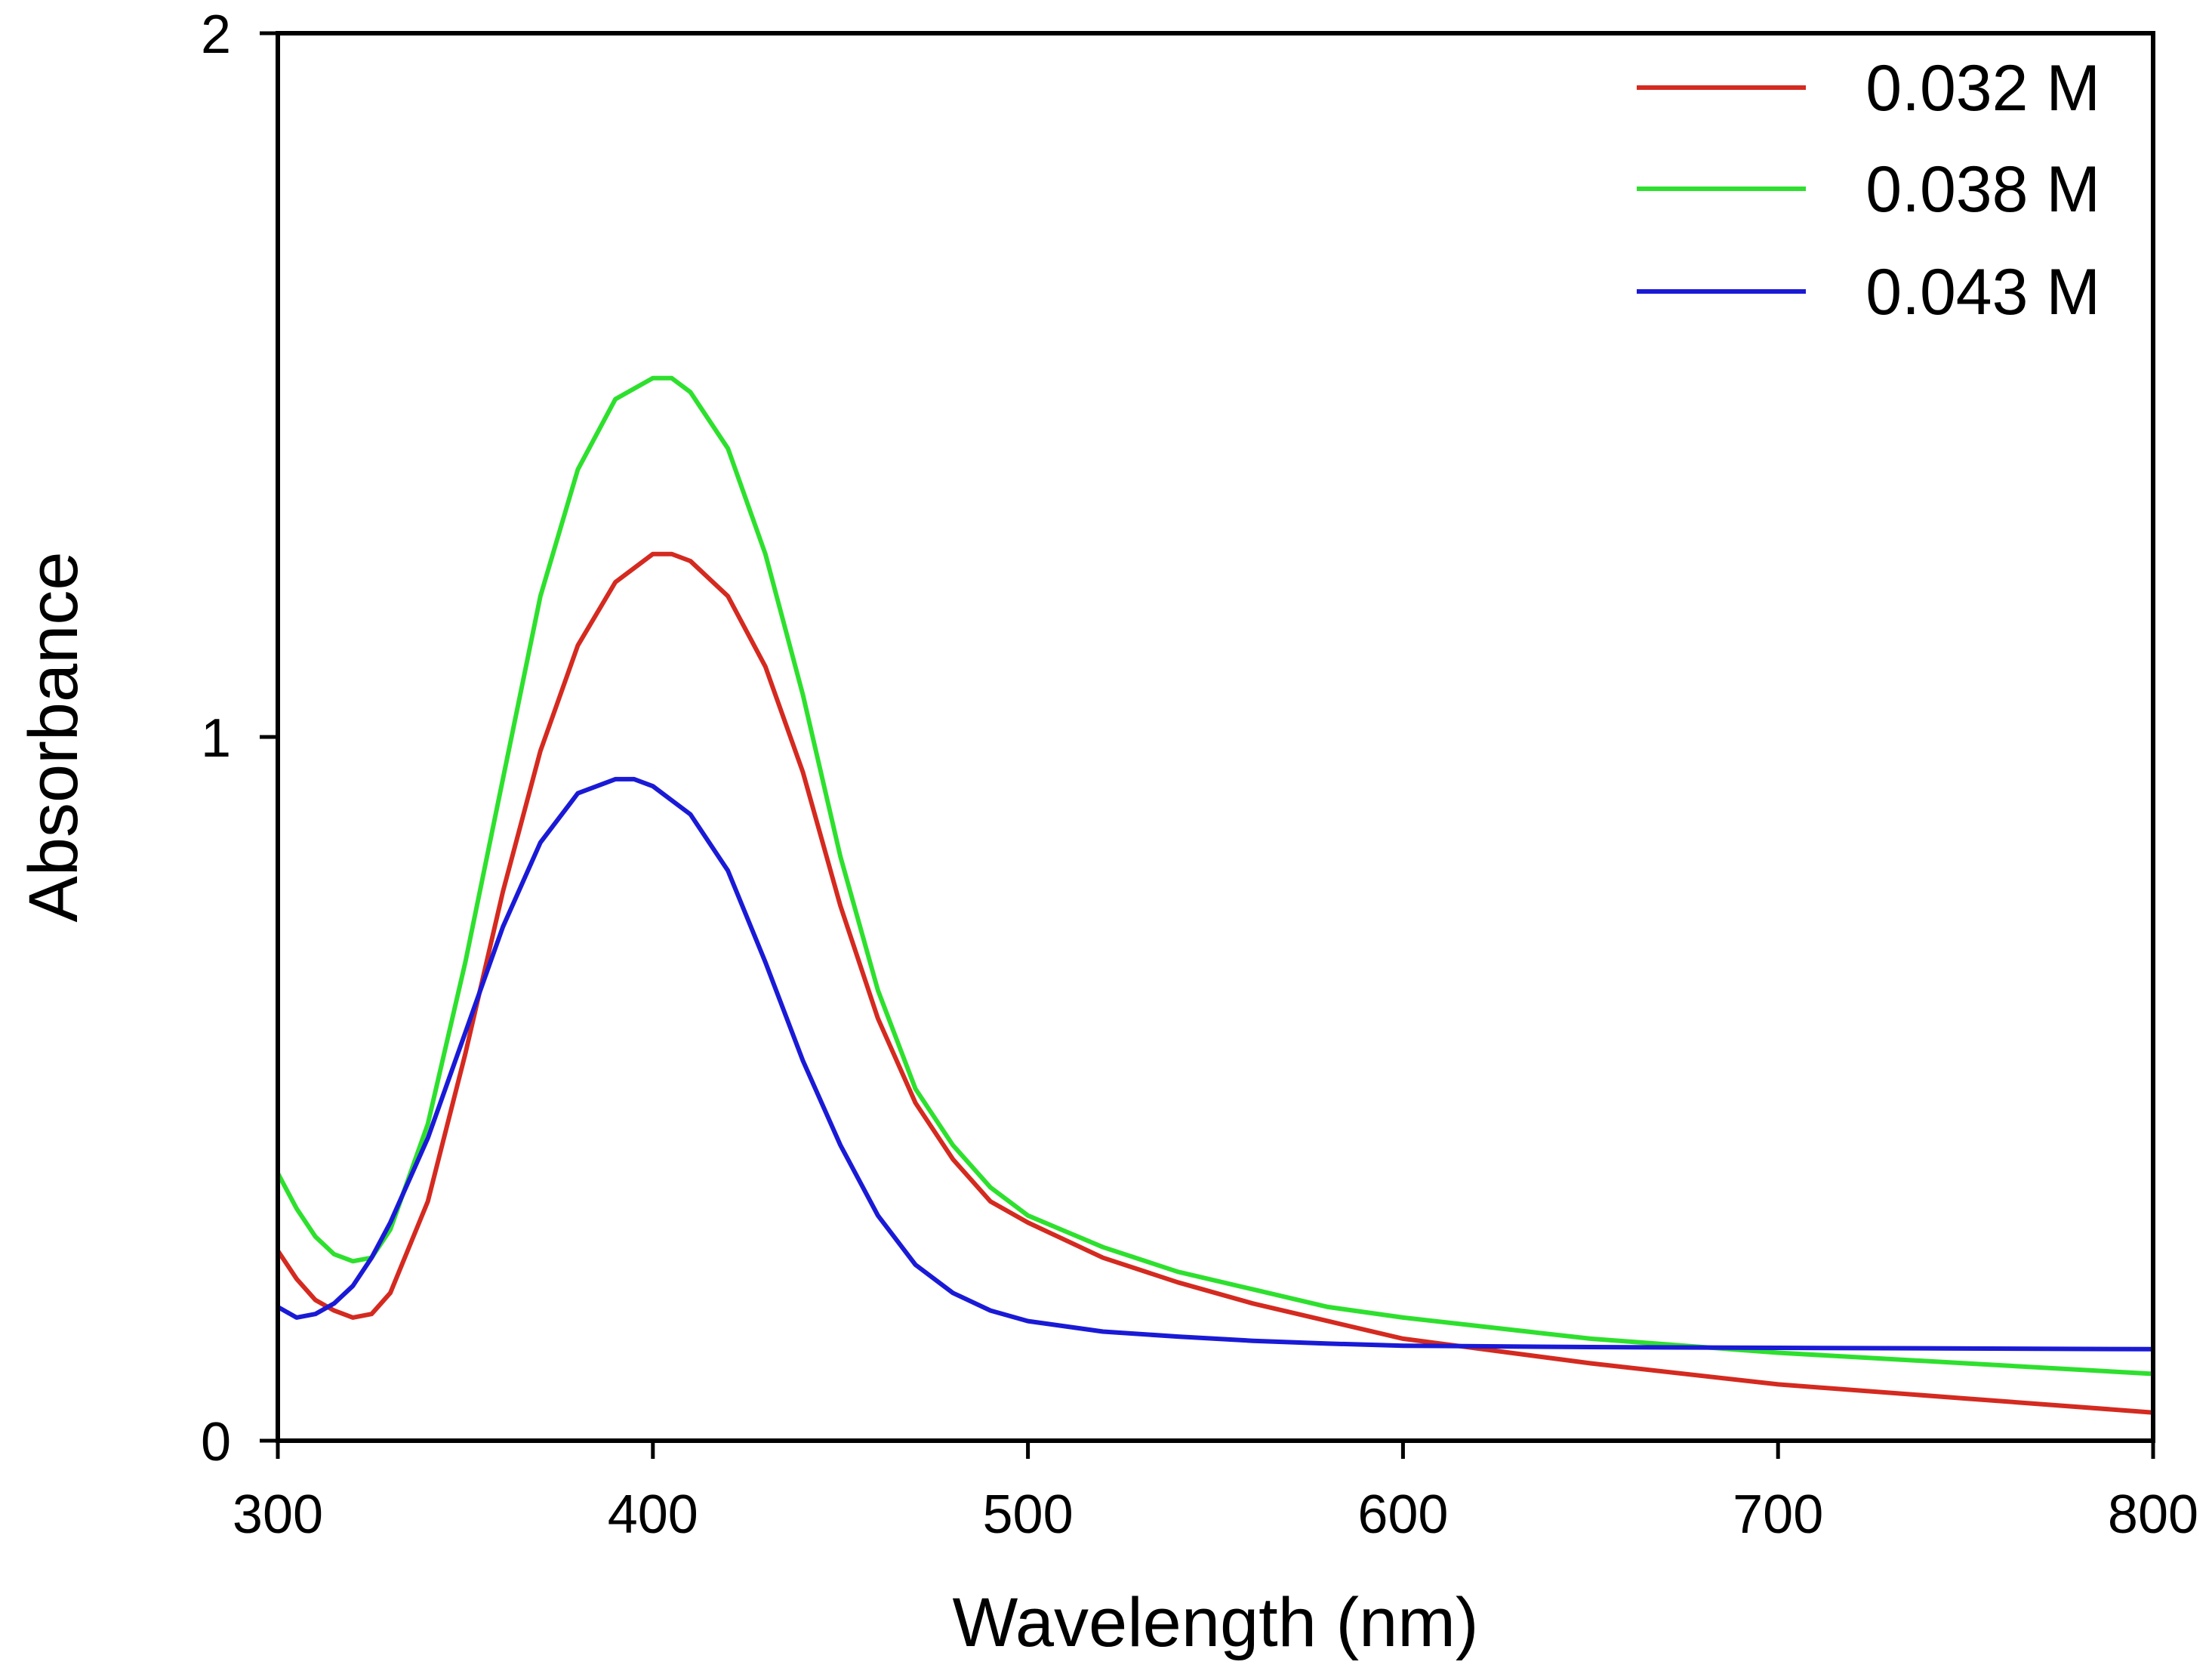  What do you see at coordinates (1402, 1514) in the screenshot?
I see `x-tick-label: 600` at bounding box center [1402, 1514].